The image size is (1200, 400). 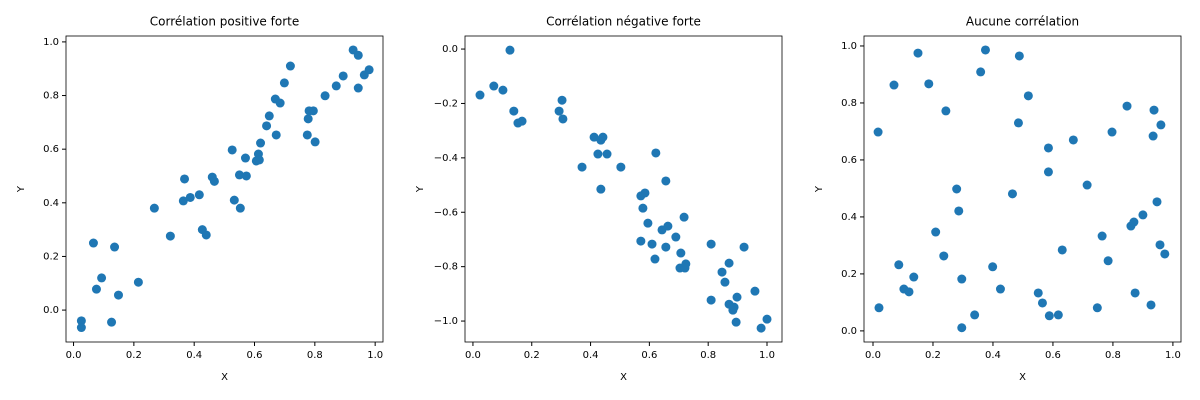 I want to click on y-tick-label: −0.2, so click(x=446, y=103).